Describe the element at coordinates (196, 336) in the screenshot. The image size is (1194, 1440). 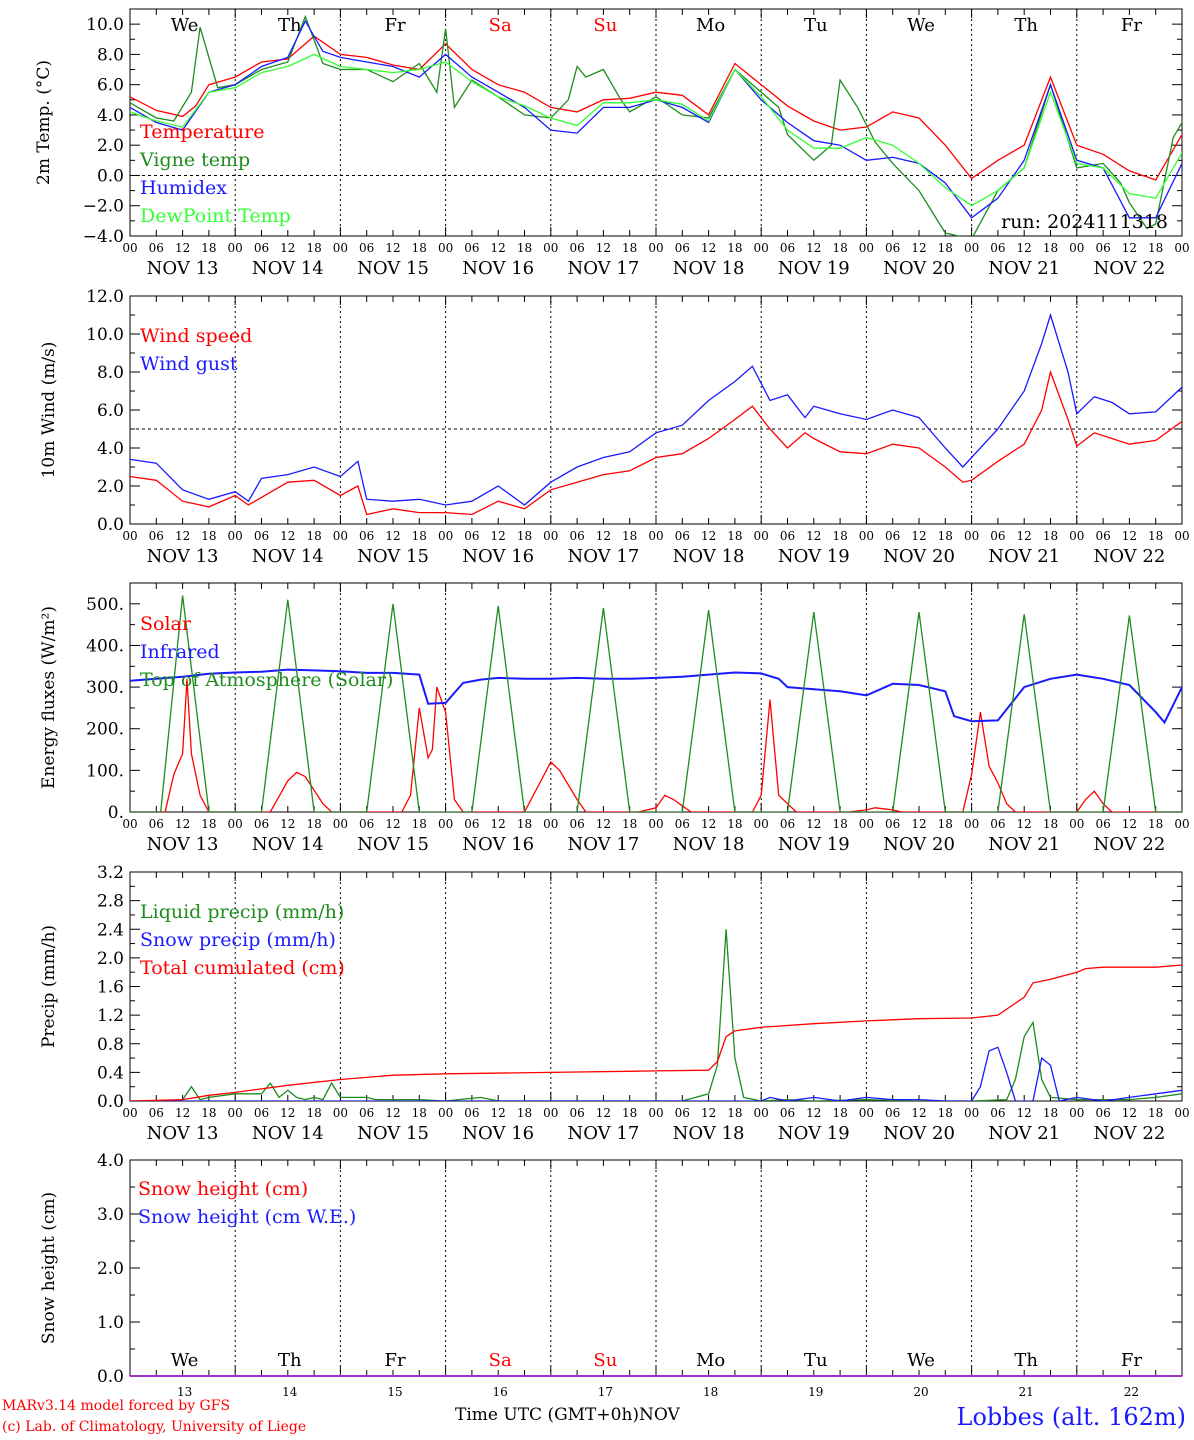
I see `legend-entry: Wind speed` at that location.